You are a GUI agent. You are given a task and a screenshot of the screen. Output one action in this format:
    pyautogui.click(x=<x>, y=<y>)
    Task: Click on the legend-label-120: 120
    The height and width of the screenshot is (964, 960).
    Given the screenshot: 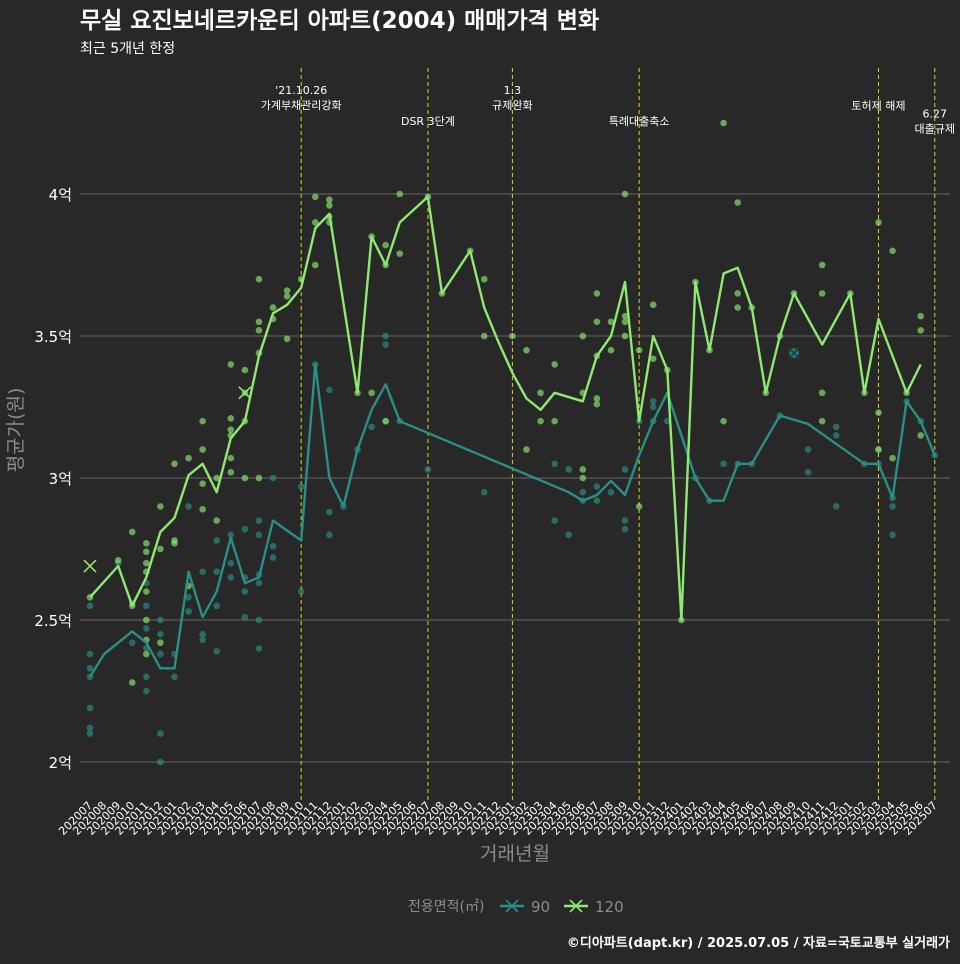 What is the action you would take?
    pyautogui.click(x=609, y=907)
    